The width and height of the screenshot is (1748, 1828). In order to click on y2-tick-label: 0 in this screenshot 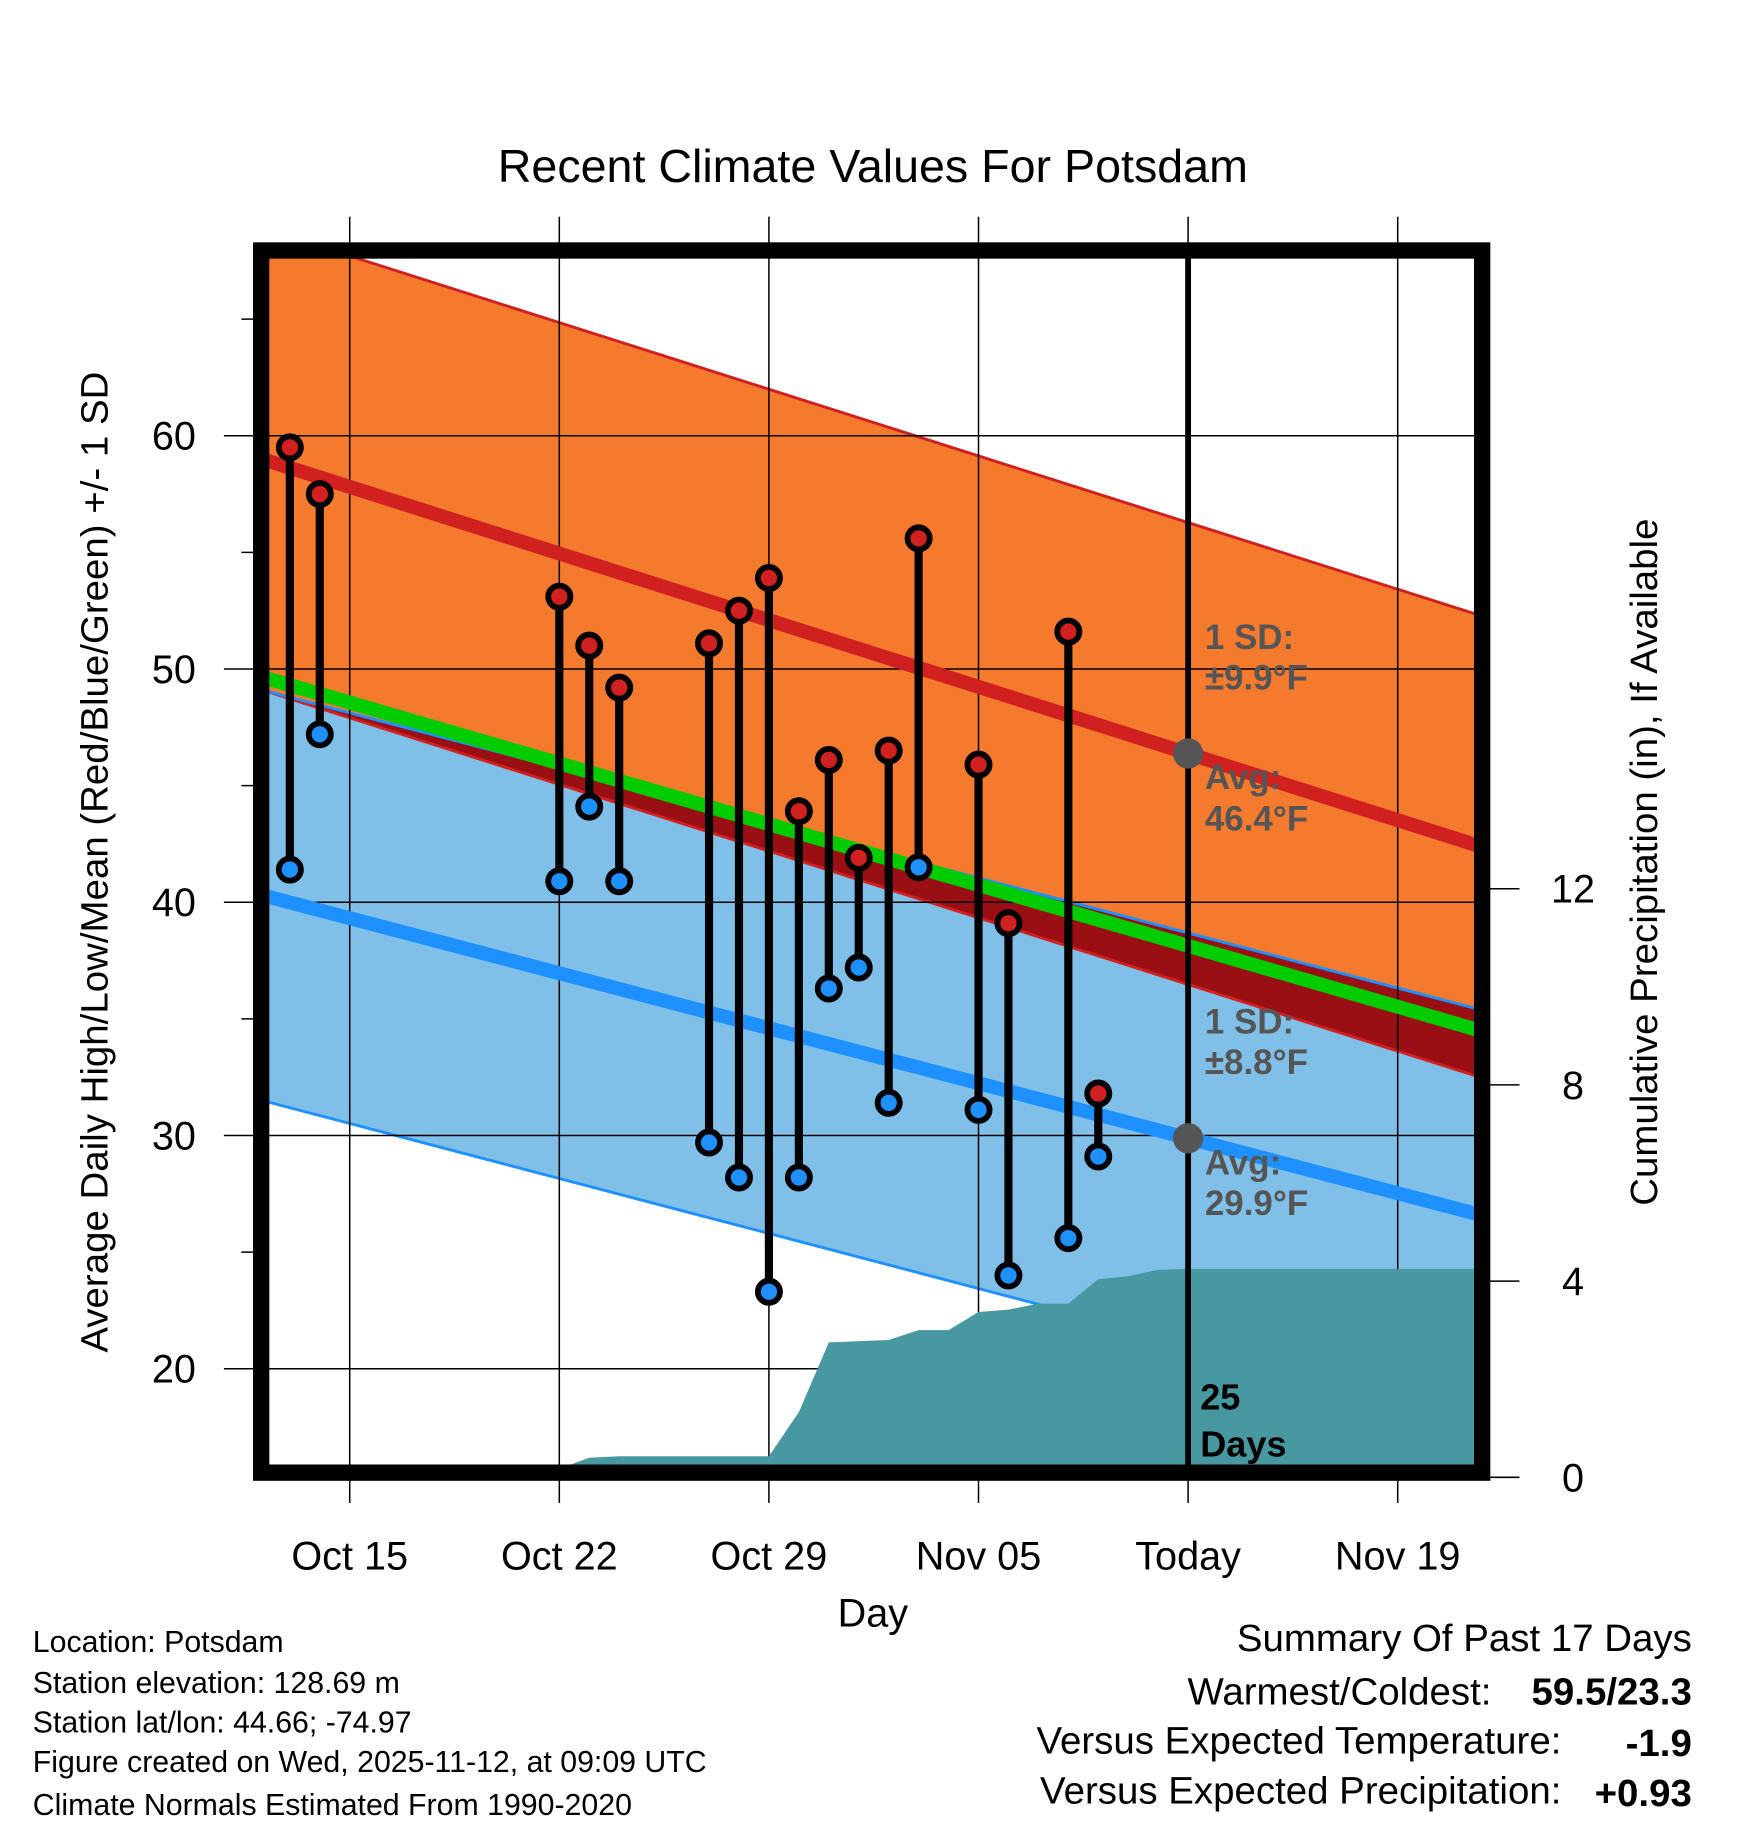, I will do `click(1573, 1478)`.